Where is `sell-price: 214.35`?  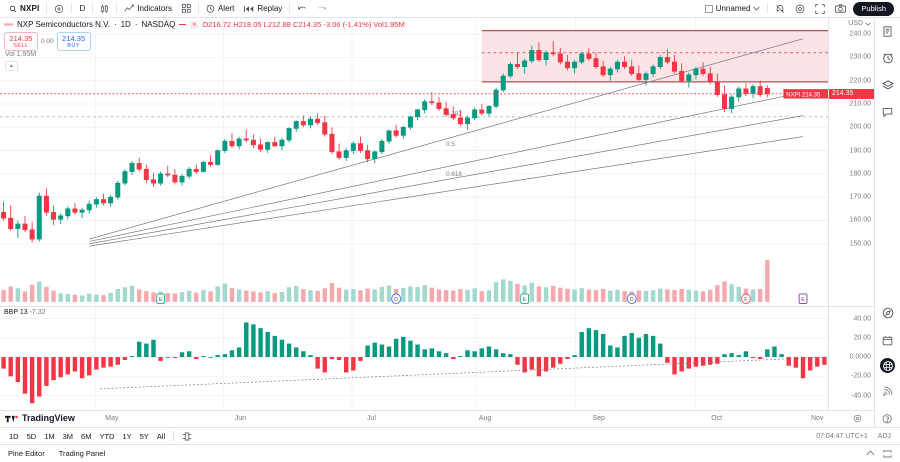
sell-price: 214.35 is located at coordinates (21, 38).